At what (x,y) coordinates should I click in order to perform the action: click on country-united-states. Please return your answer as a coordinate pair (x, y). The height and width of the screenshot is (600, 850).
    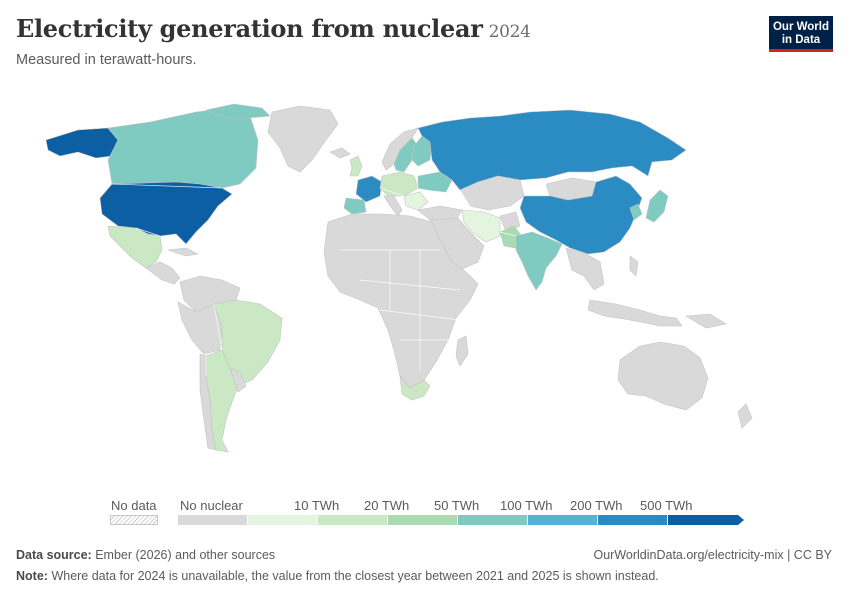
    Looking at the image, I should click on (166, 213).